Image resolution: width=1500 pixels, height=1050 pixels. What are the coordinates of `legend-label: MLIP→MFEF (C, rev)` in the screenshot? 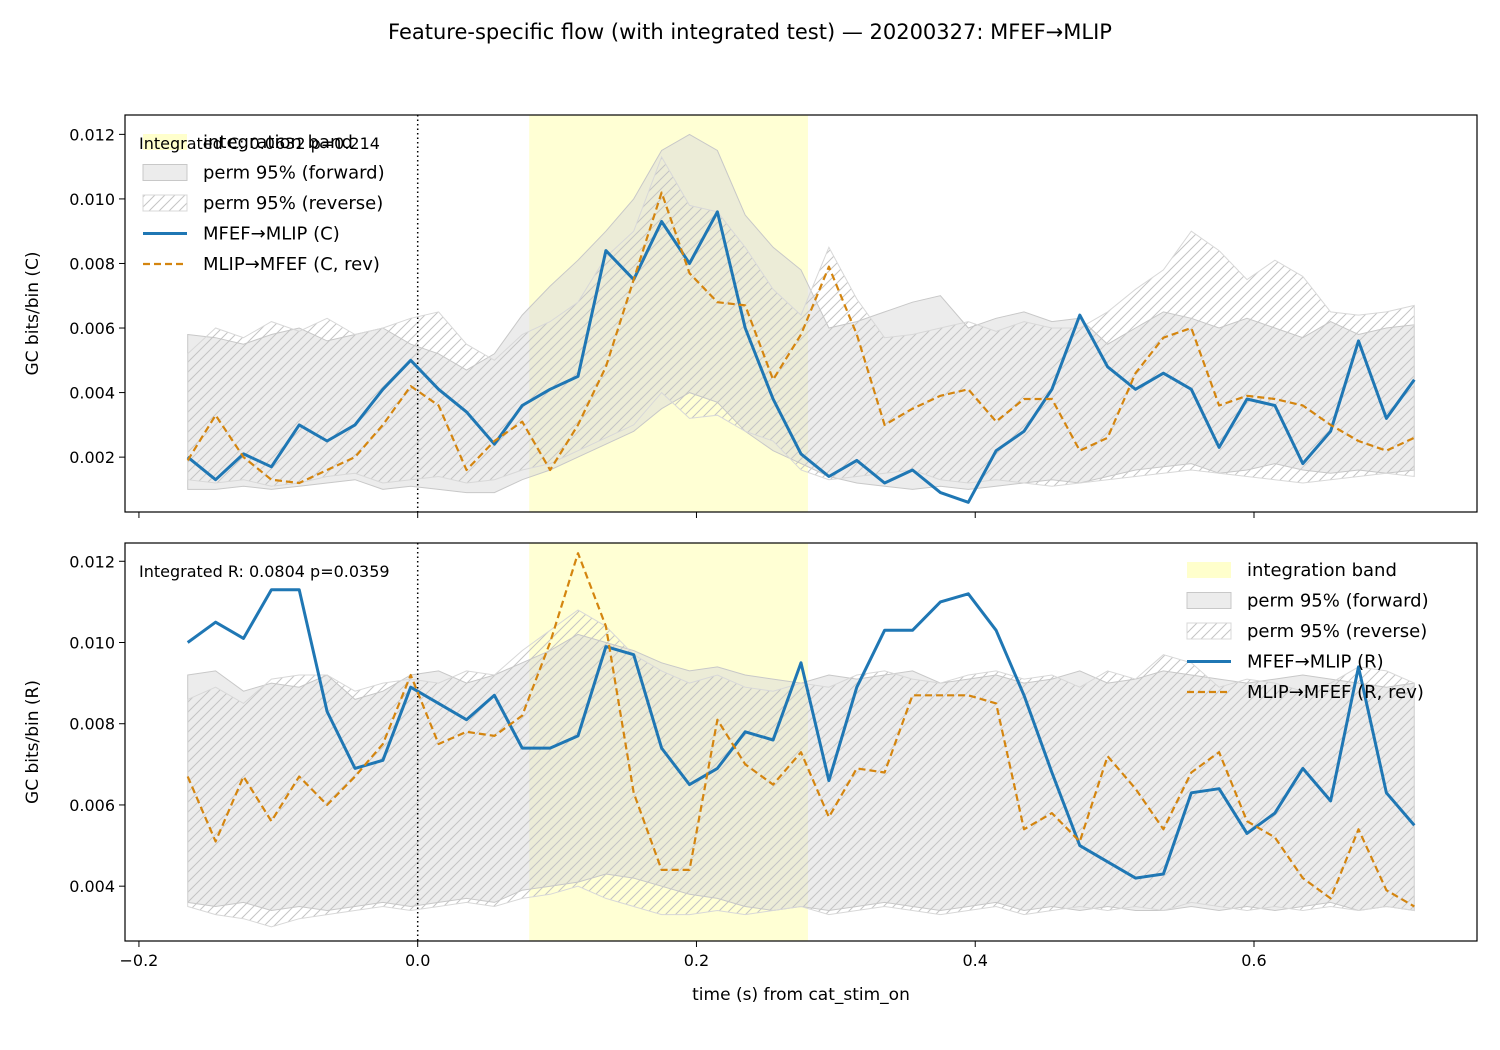 It's located at (291, 264).